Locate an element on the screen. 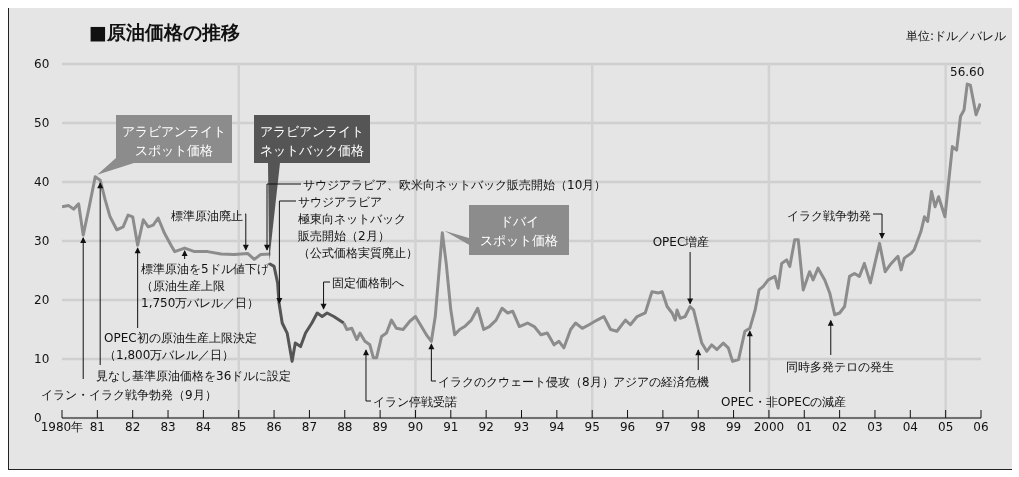  x-tick-label: 04 is located at coordinates (910, 426).